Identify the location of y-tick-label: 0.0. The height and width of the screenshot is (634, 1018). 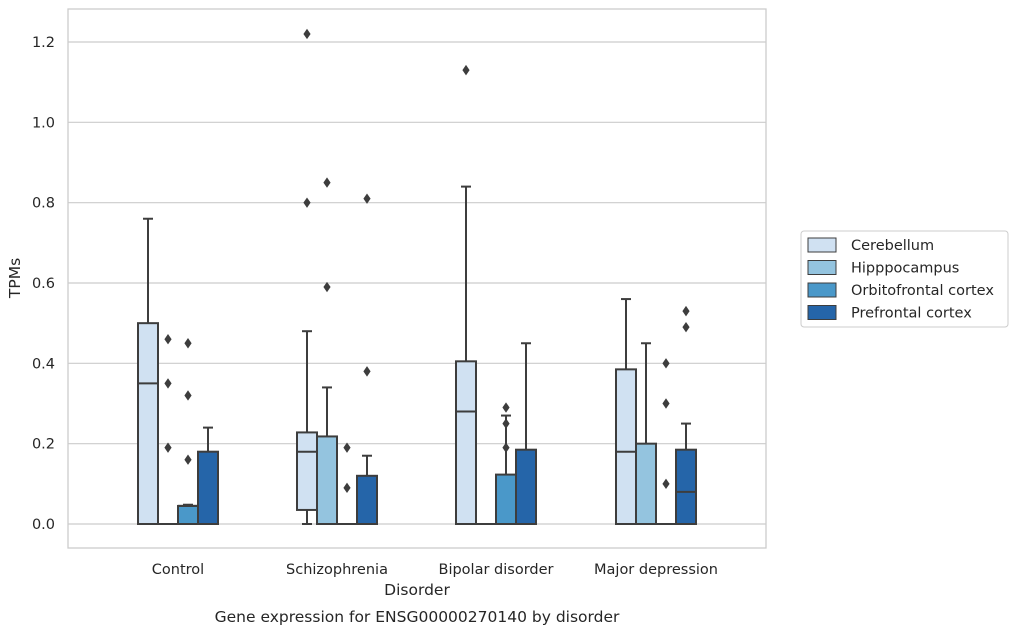
(43, 525).